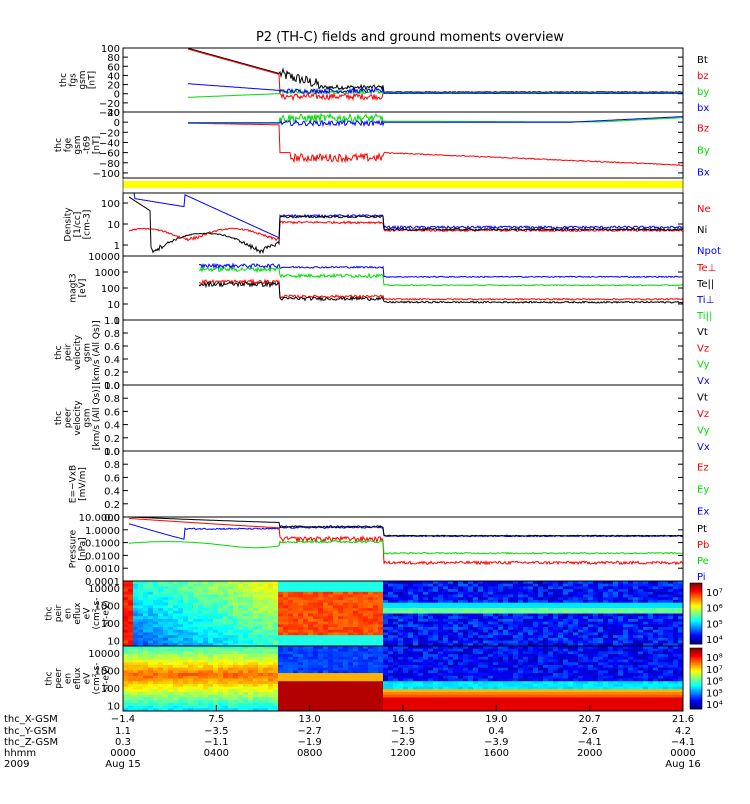 The image size is (750, 804). What do you see at coordinates (703, 512) in the screenshot?
I see `legend-label: Ex` at bounding box center [703, 512].